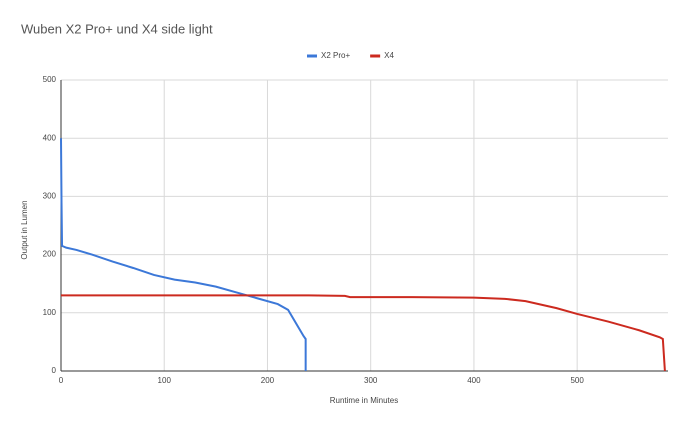 The height and width of the screenshot is (426, 690). Describe the element at coordinates (50, 254) in the screenshot. I see `y-tick-label: 200` at that location.